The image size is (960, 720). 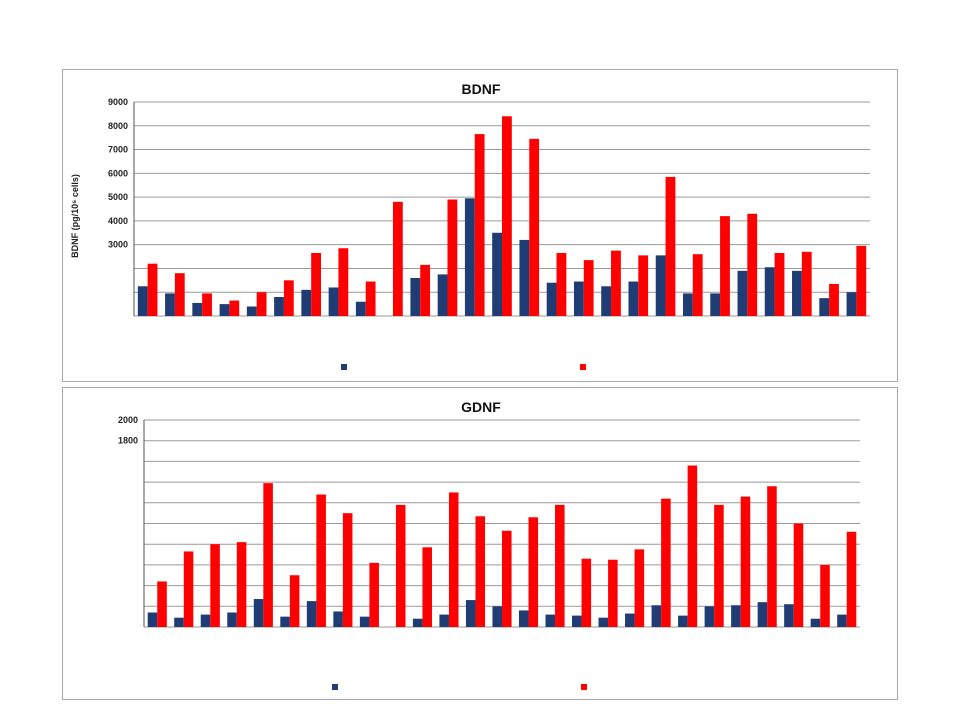 I want to click on bdnf-y-tick-label: 4000, so click(x=118, y=221).